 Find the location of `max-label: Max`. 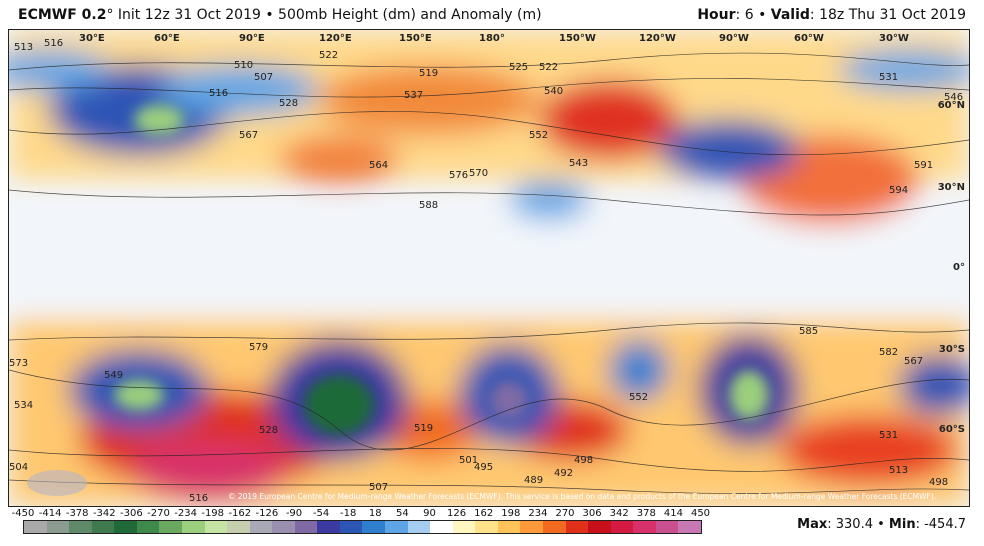

max-label: Max is located at coordinates (812, 524).